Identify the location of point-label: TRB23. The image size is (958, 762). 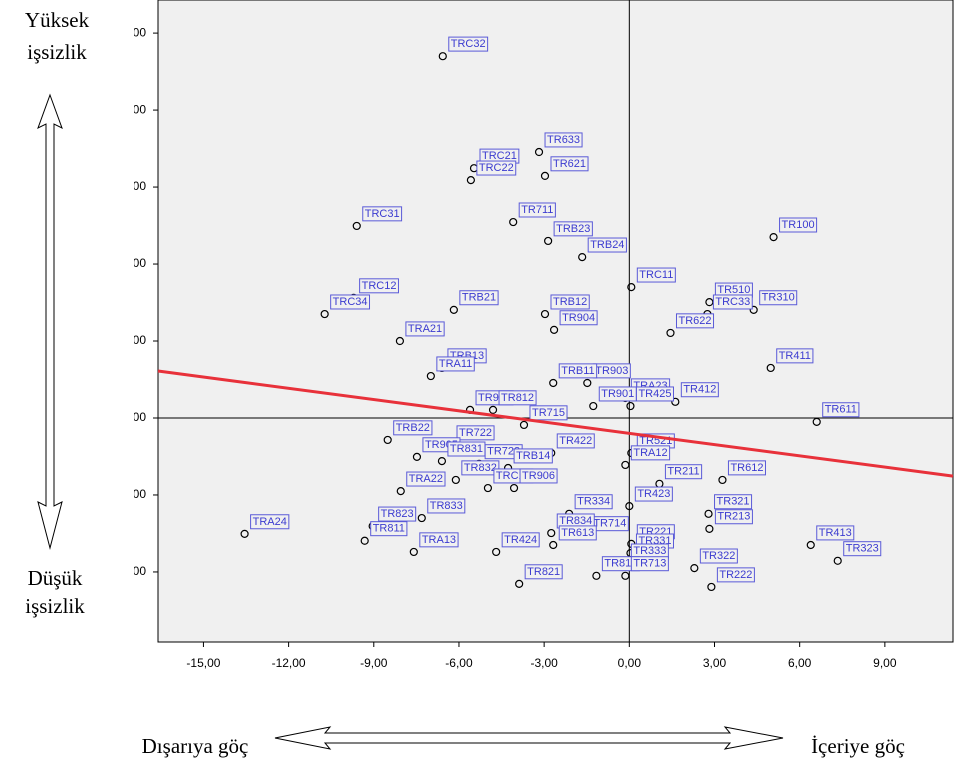
(573, 229).